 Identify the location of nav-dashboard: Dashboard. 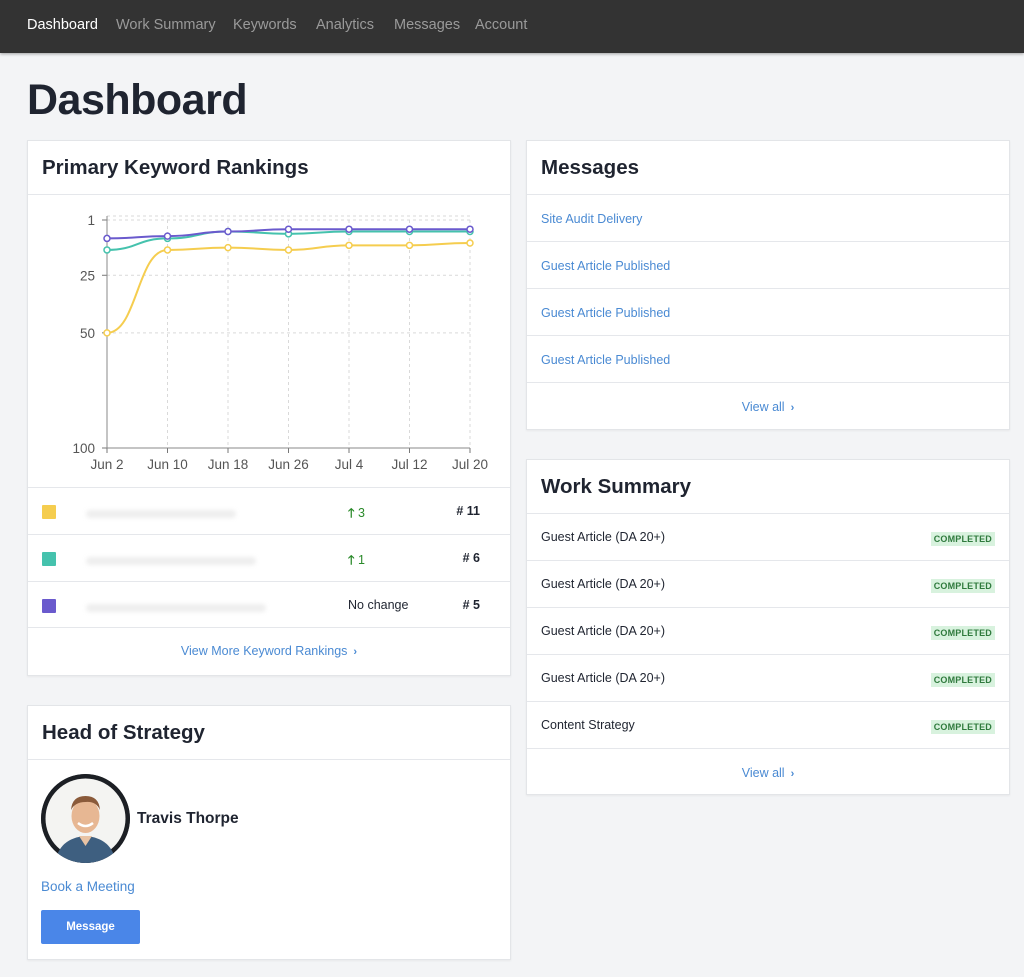
(62, 25).